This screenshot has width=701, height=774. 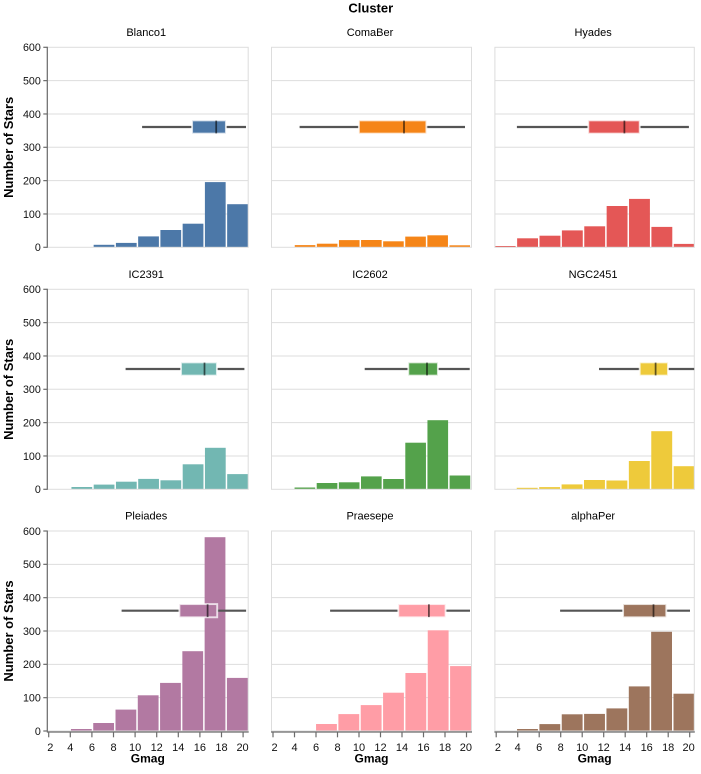 I want to click on svg-text: IC2602, so click(x=369, y=275).